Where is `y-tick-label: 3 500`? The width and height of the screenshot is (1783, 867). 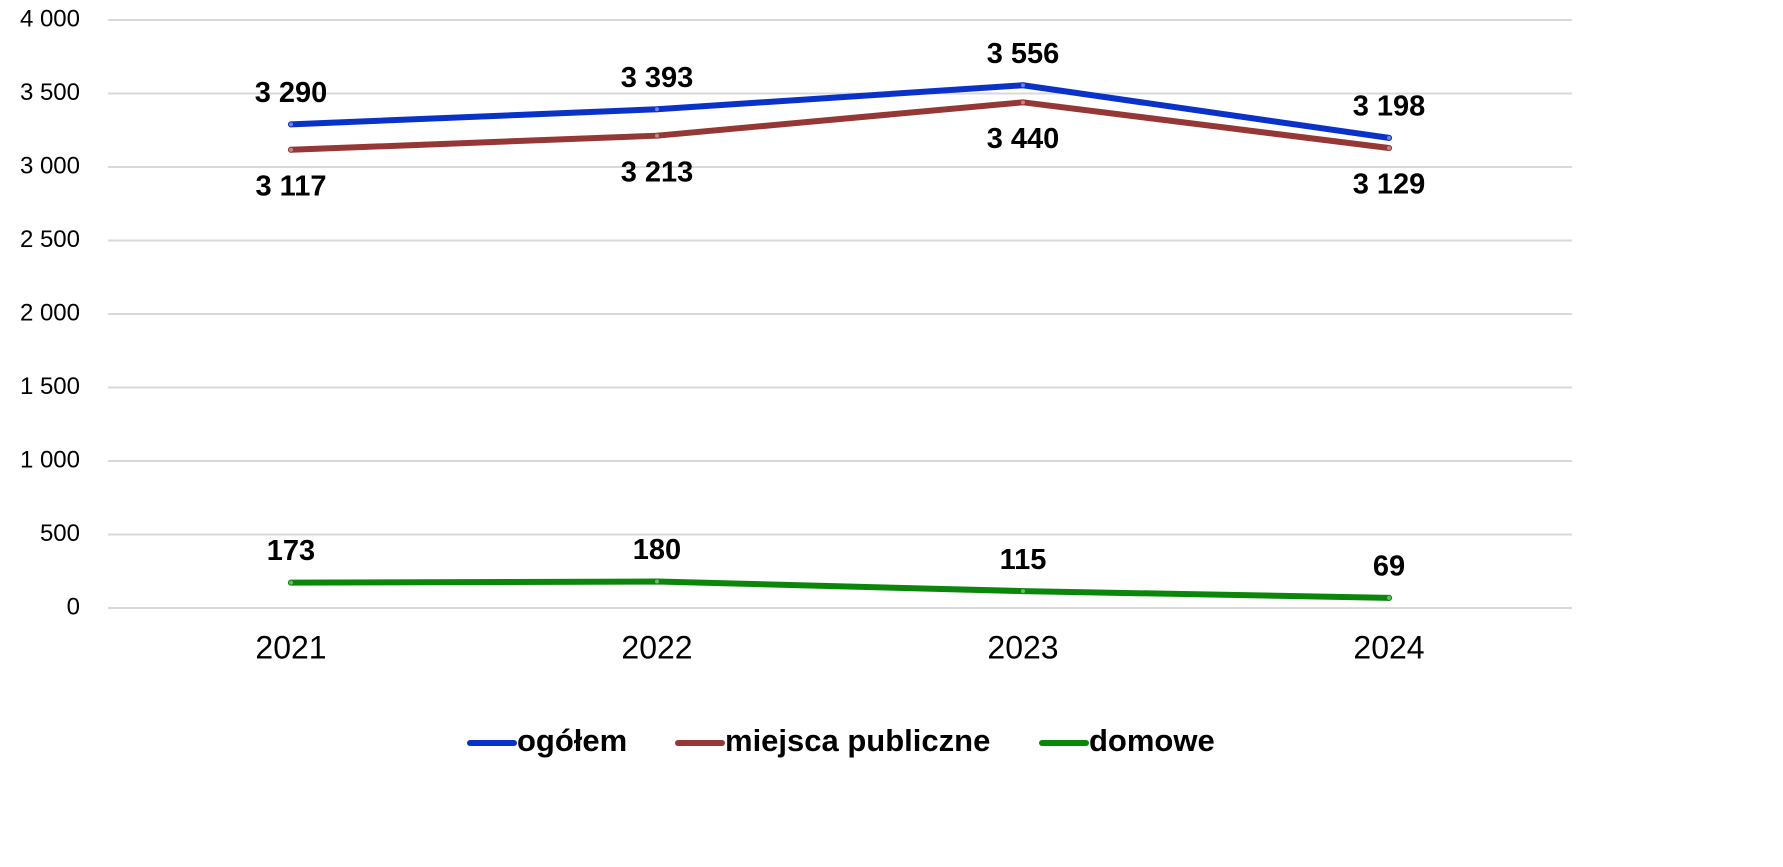 y-tick-label: 3 500 is located at coordinates (50, 92).